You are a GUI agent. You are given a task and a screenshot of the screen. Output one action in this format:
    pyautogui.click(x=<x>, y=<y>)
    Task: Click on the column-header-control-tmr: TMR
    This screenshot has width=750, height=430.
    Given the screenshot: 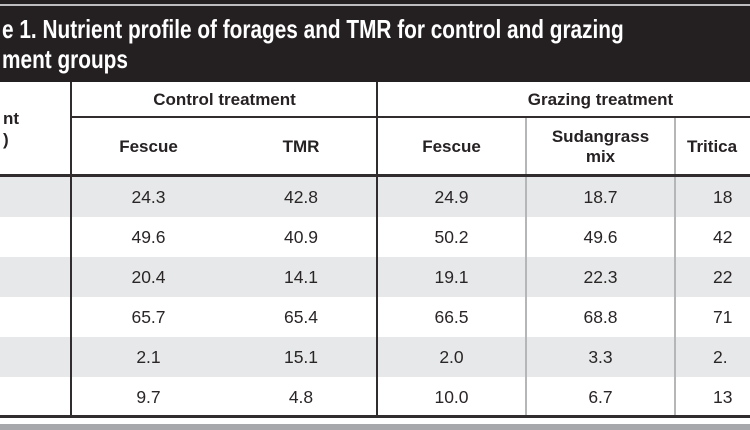 What is the action you would take?
    pyautogui.click(x=301, y=146)
    